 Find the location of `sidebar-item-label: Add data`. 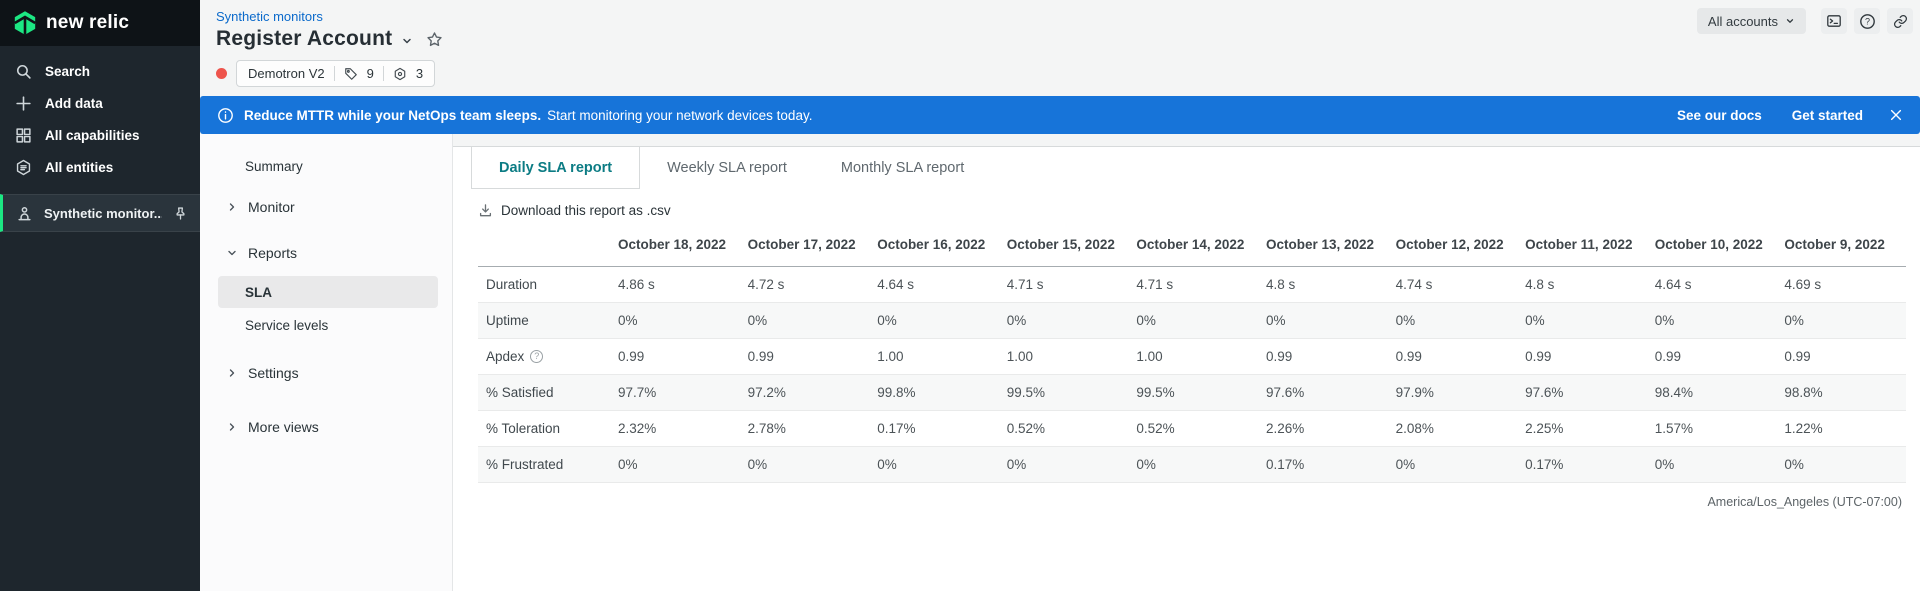

sidebar-item-label: Add data is located at coordinates (74, 103).